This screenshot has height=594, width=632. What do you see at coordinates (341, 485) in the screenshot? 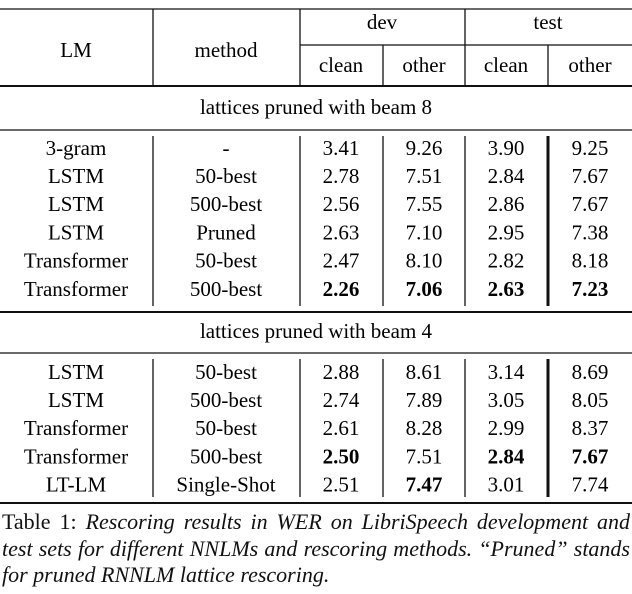
I see `cell: 2.51` at bounding box center [341, 485].